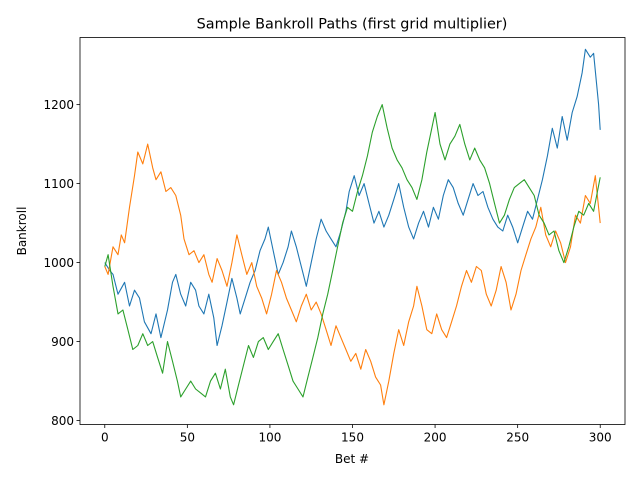 This screenshot has width=640, height=480. Describe the element at coordinates (105, 438) in the screenshot. I see `x-tick-label: 0` at that location.